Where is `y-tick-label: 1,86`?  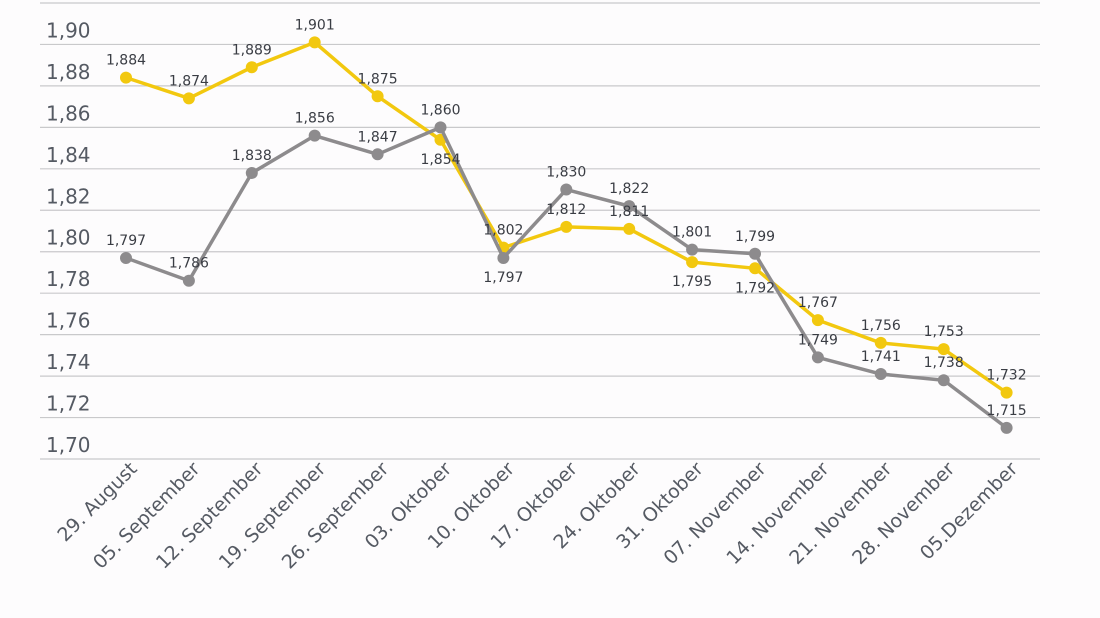 y-tick-label: 1,86 is located at coordinates (68, 113).